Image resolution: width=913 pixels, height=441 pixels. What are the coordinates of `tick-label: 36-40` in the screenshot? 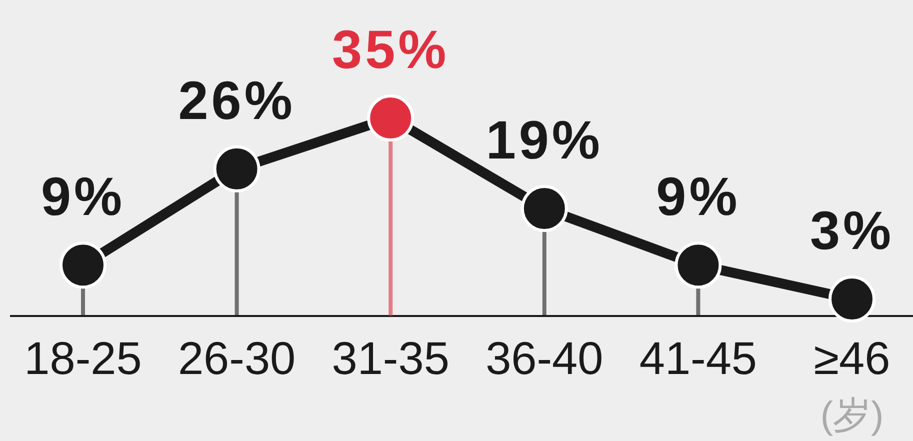 It's located at (545, 358).